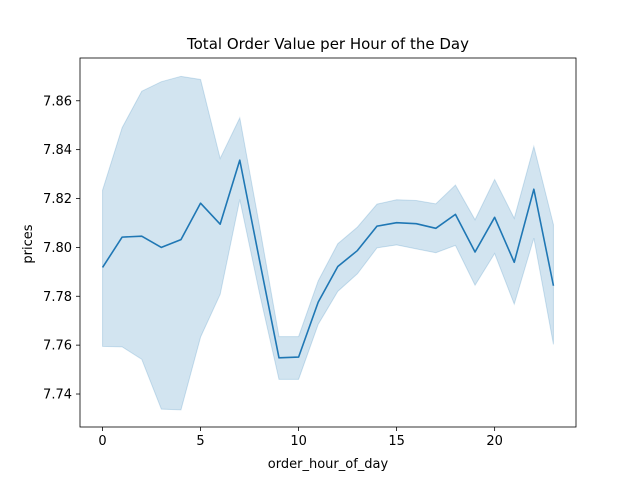  What do you see at coordinates (57, 297) in the screenshot?
I see `y-tick-label: 7.78` at bounding box center [57, 297].